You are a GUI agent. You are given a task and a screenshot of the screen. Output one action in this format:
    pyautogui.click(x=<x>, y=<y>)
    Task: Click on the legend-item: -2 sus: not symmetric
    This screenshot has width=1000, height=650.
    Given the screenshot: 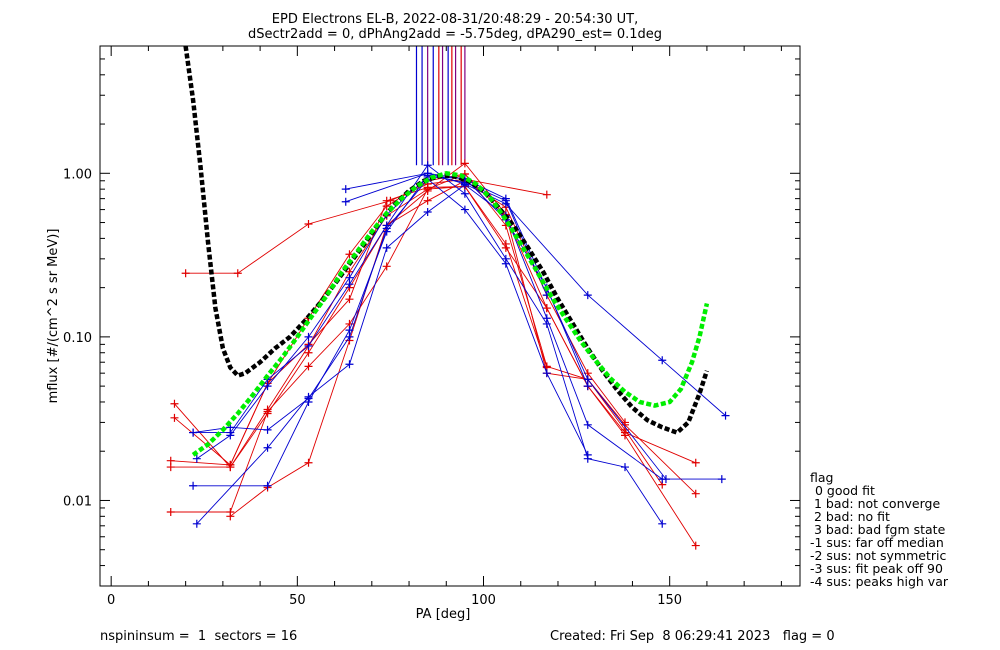 What is the action you would take?
    pyautogui.click(x=878, y=555)
    